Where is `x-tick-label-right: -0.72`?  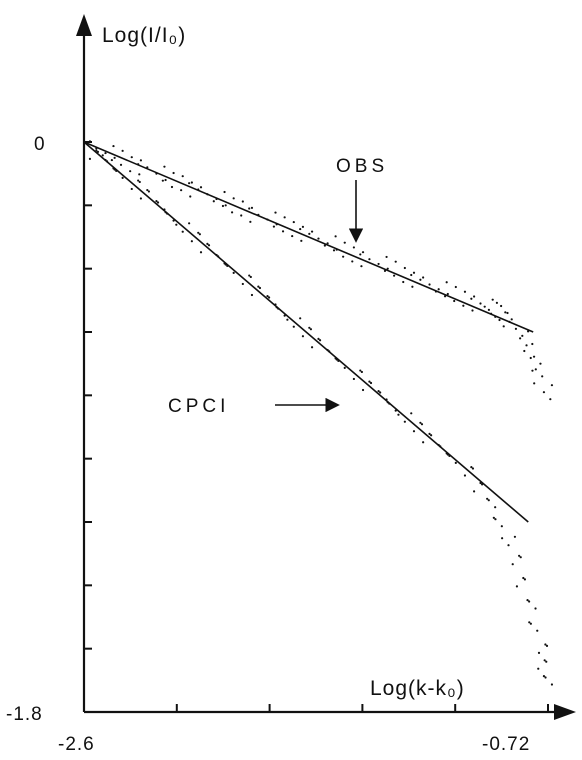 x-tick-label-right: -0.72 is located at coordinates (506, 744).